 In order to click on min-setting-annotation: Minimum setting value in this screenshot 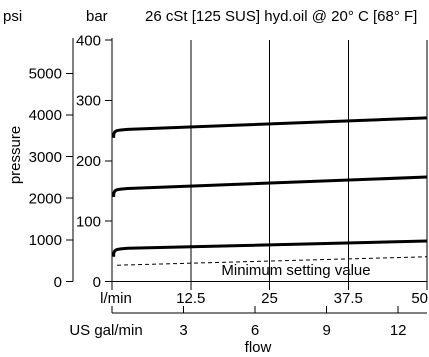, I will do `click(295, 270)`.